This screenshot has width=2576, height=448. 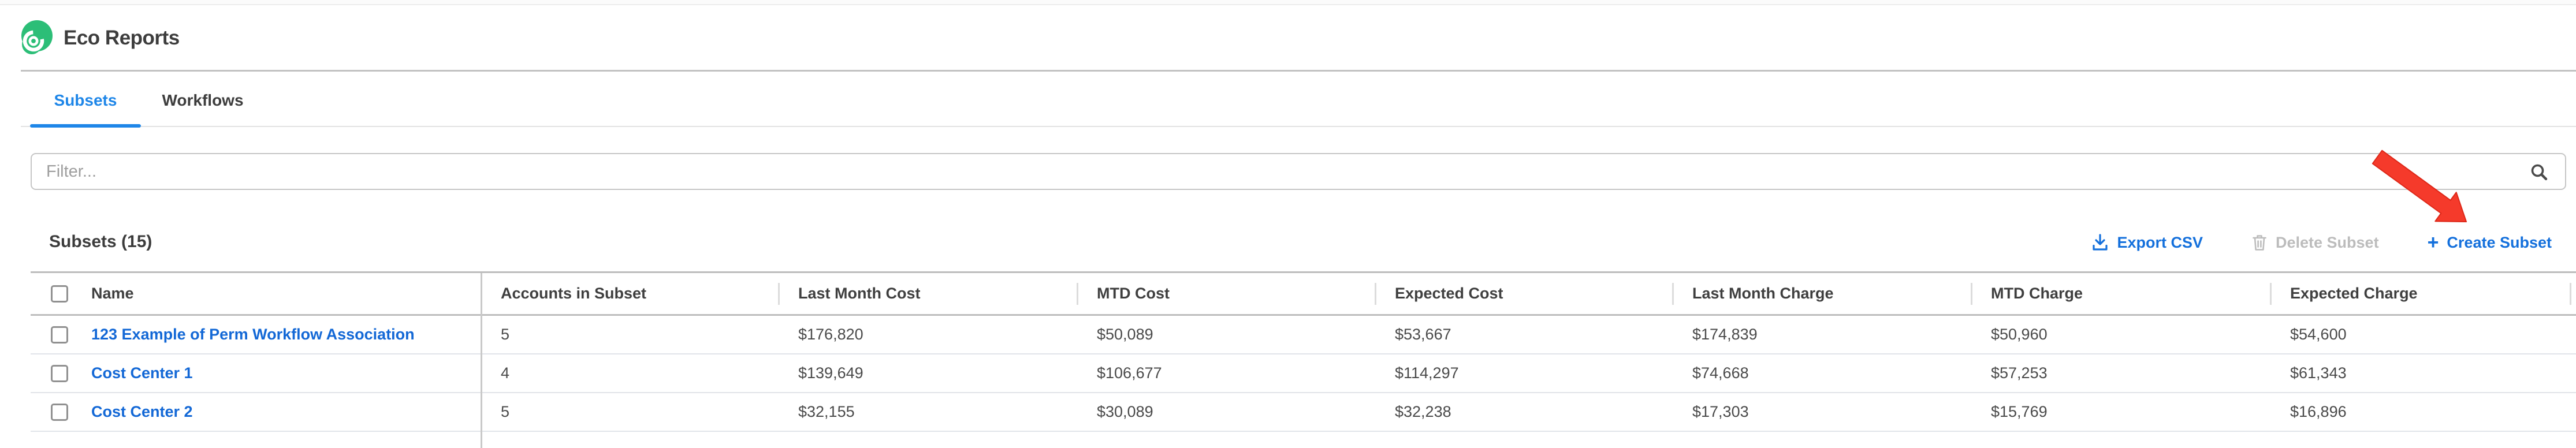 What do you see at coordinates (113, 293) in the screenshot?
I see `column-label: Name` at bounding box center [113, 293].